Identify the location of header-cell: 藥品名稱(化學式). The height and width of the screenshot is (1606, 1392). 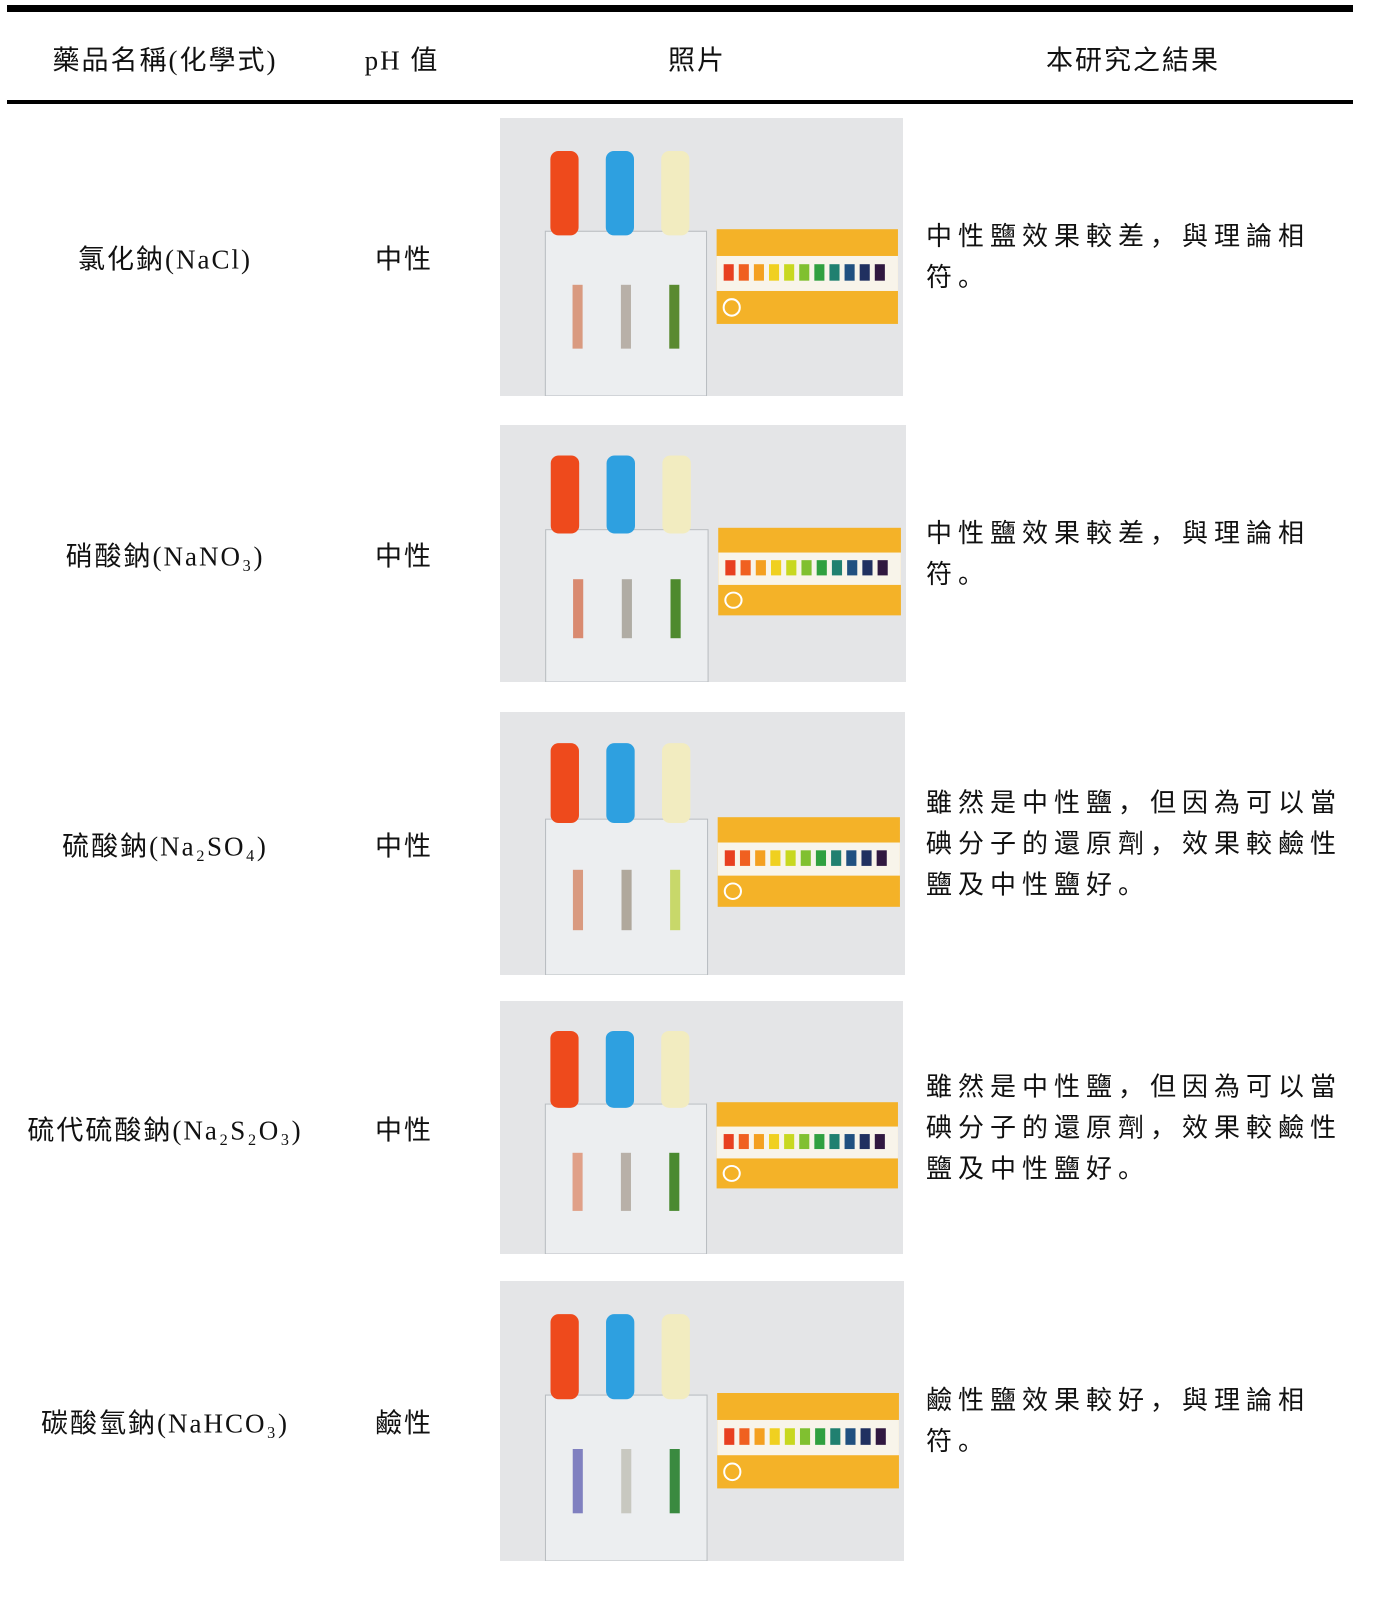
(165, 60).